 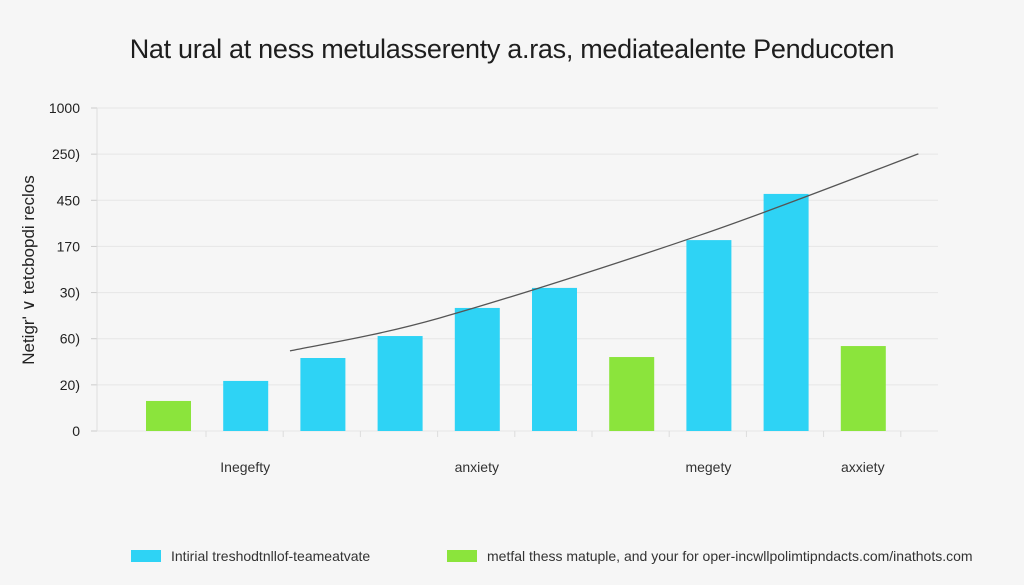 I want to click on y-tick-label: 60), so click(x=70, y=339).